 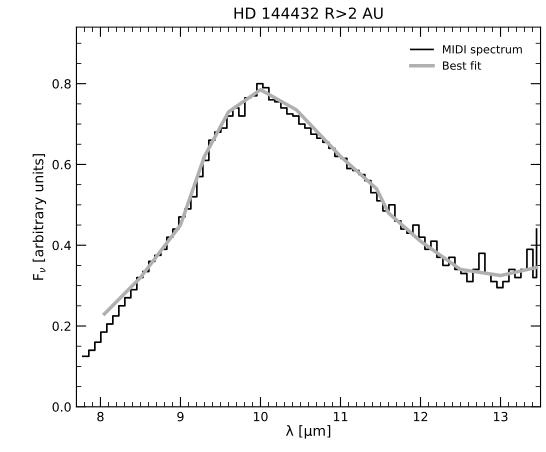 I want to click on x-tick-label: 13, so click(x=501, y=417).